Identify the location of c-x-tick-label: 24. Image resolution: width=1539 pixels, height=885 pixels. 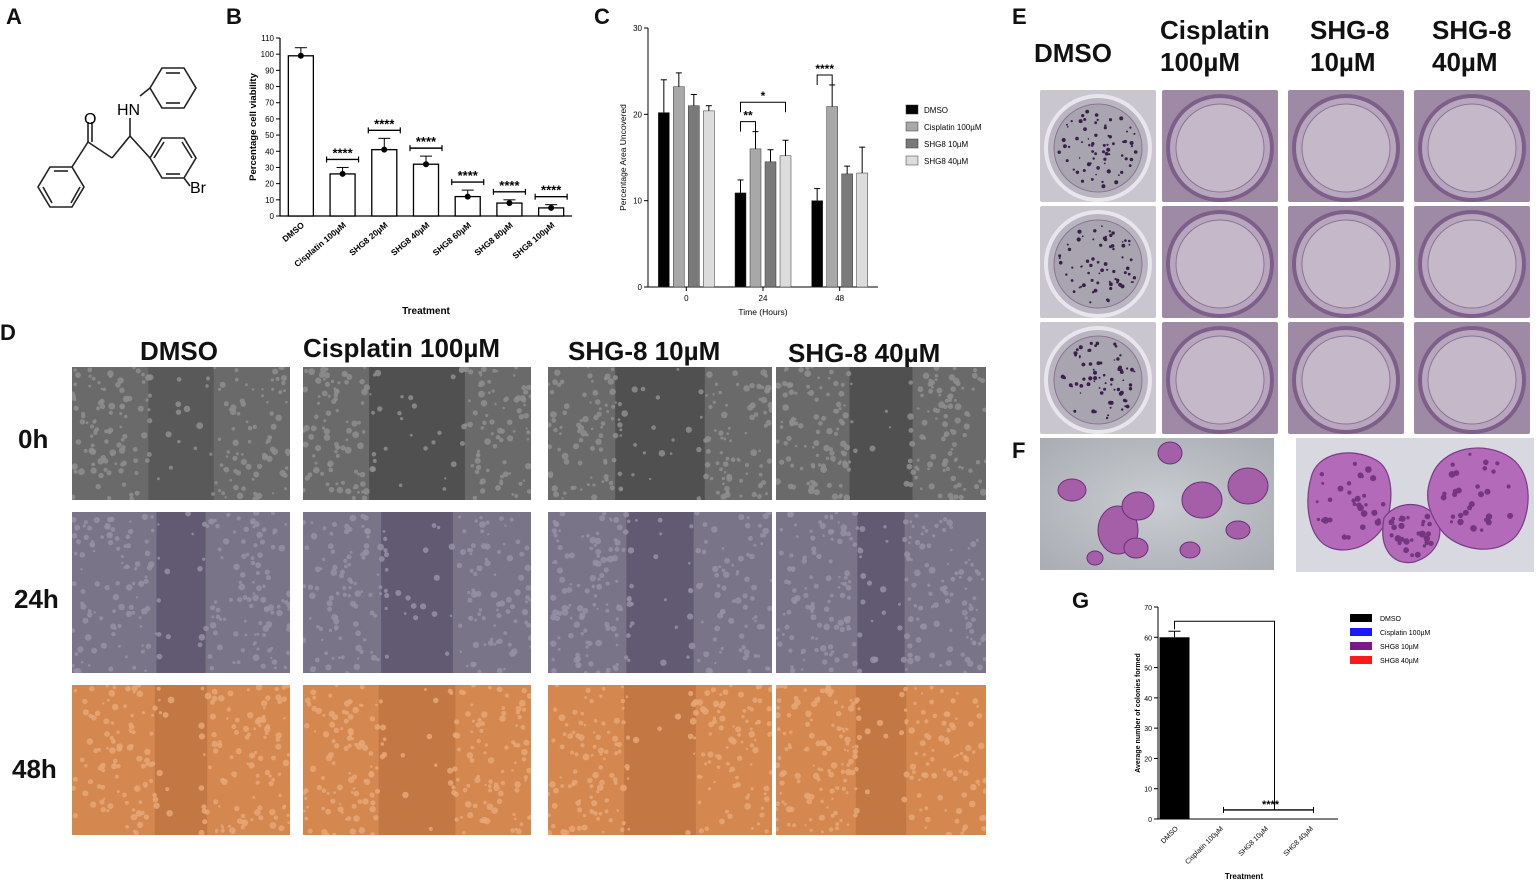
(763, 298).